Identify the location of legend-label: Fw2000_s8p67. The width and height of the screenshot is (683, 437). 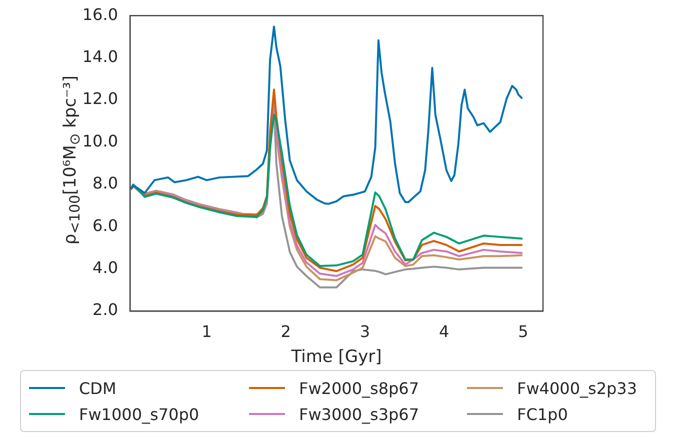
(359, 388).